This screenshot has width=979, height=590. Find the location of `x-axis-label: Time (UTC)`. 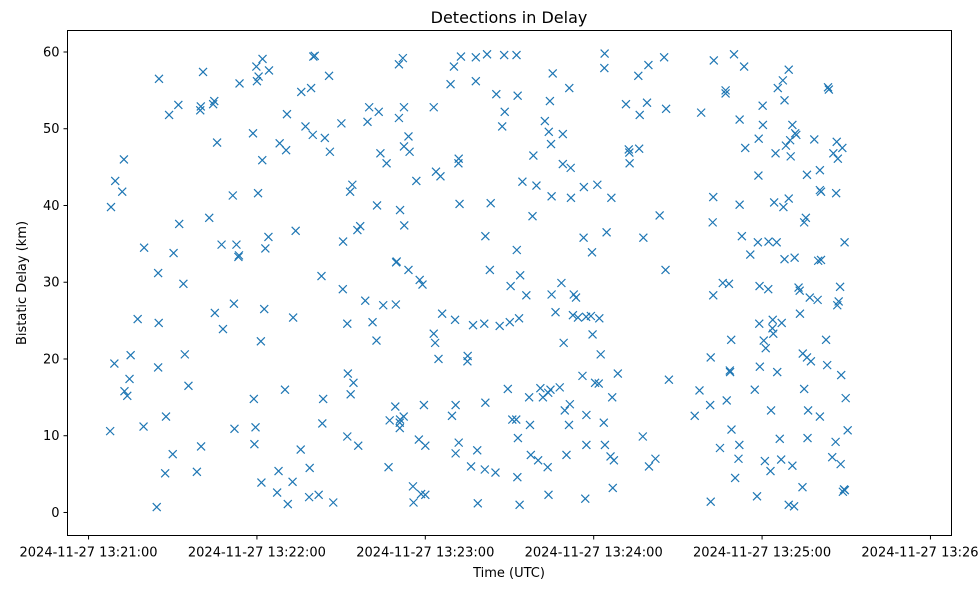

x-axis-label: Time (UTC) is located at coordinates (508, 573).